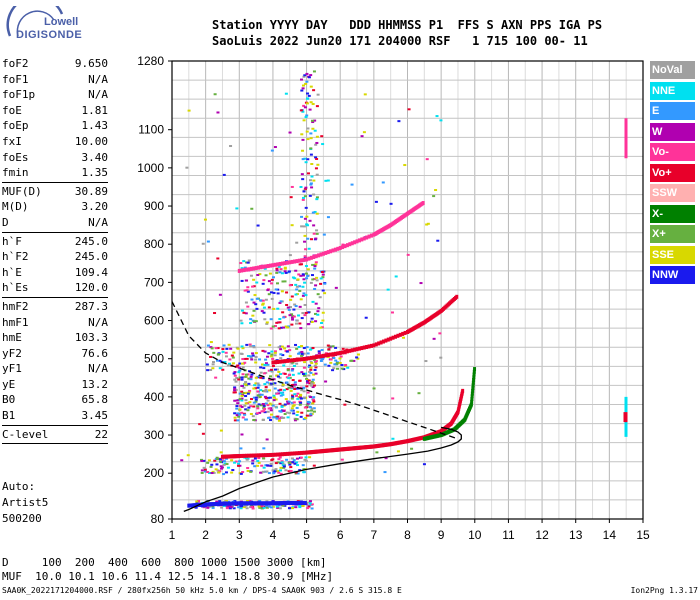 This screenshot has width=700, height=600. I want to click on param-value: 1.43, so click(95, 126).